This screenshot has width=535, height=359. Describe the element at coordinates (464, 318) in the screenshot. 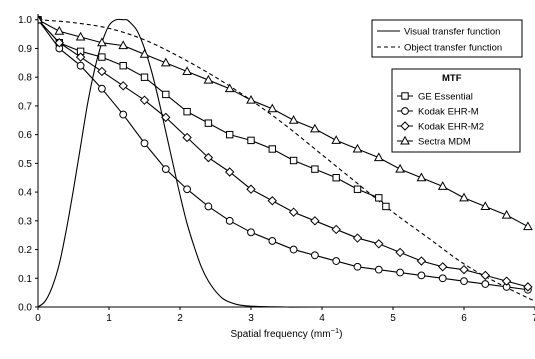

I see `x-tick-label: 6` at that location.